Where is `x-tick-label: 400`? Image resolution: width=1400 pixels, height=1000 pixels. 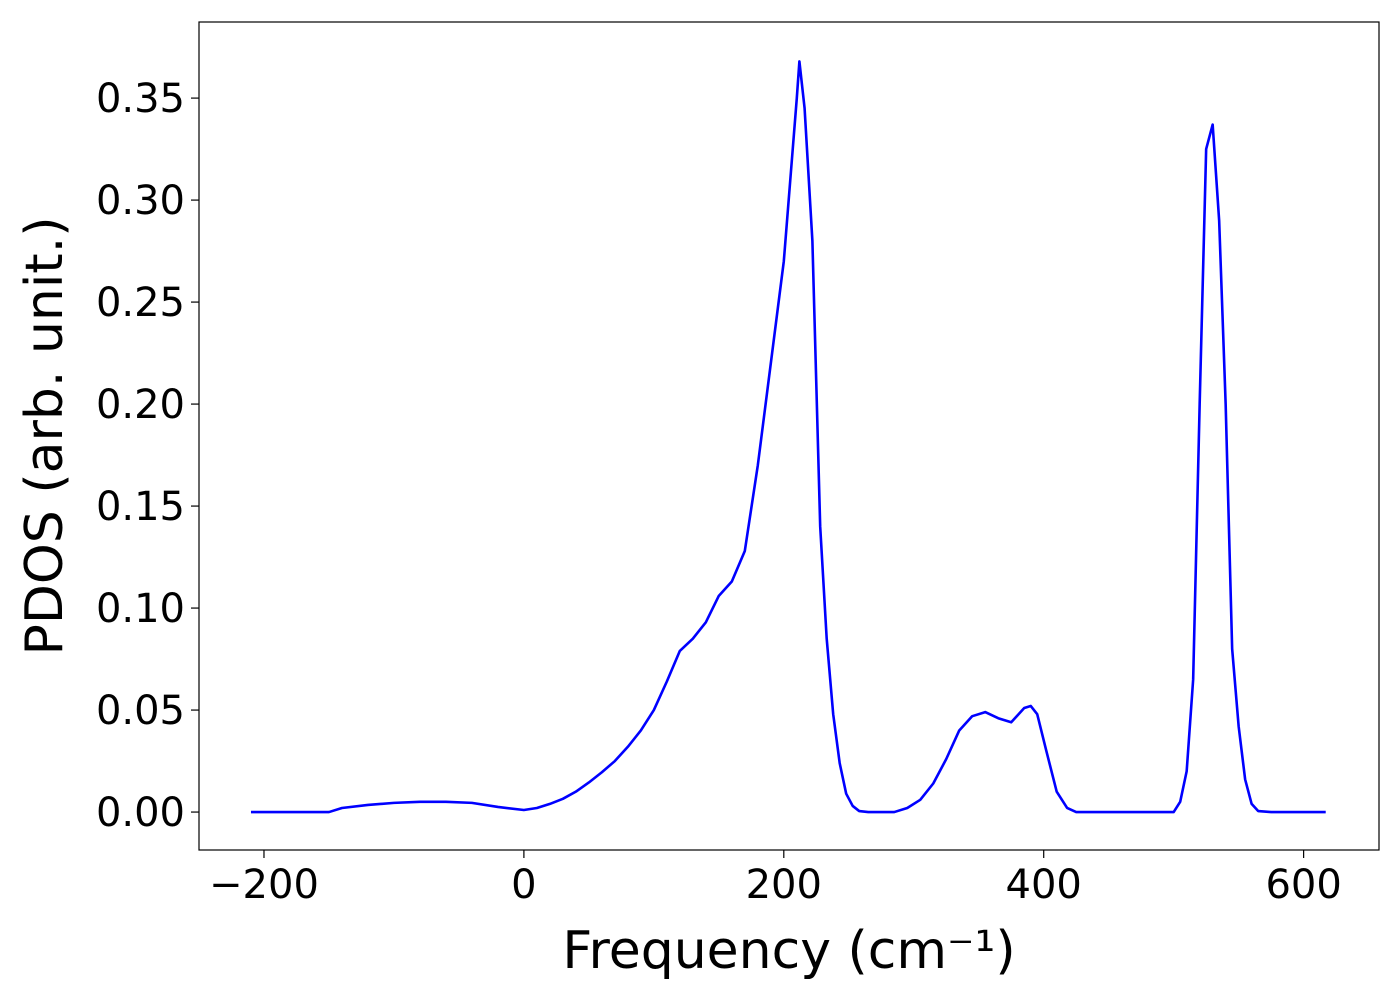
x-tick-label: 400 is located at coordinates (1044, 885).